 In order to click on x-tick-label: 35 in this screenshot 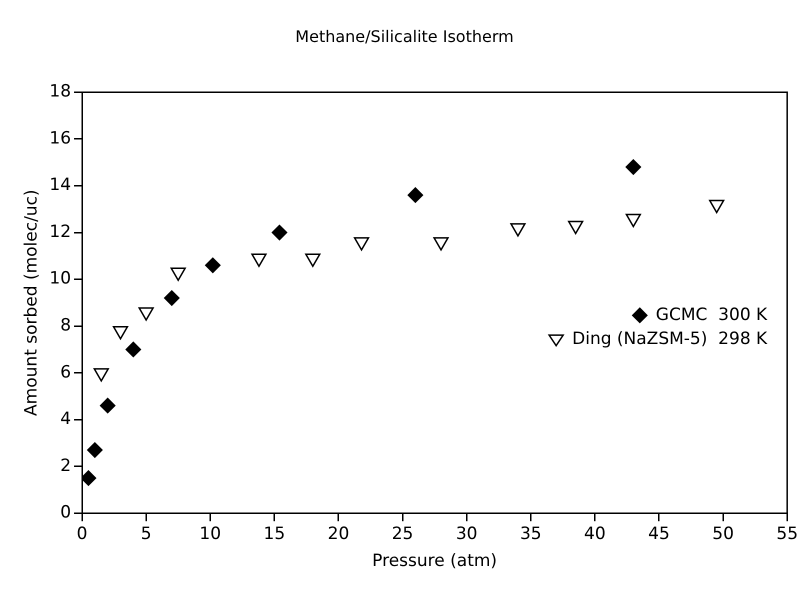, I will do `click(531, 534)`.